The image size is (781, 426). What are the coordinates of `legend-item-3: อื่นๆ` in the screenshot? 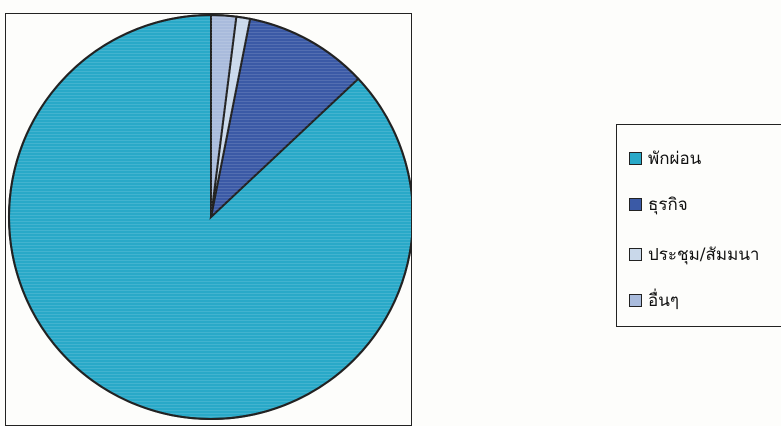 It's located at (654, 300).